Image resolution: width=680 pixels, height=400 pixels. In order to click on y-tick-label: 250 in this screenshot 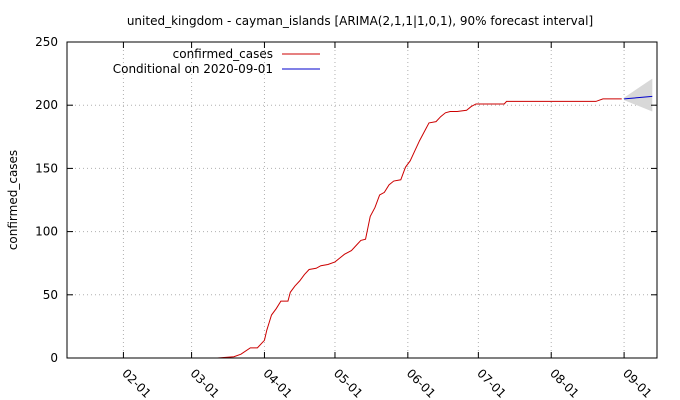, I will do `click(46, 42)`.